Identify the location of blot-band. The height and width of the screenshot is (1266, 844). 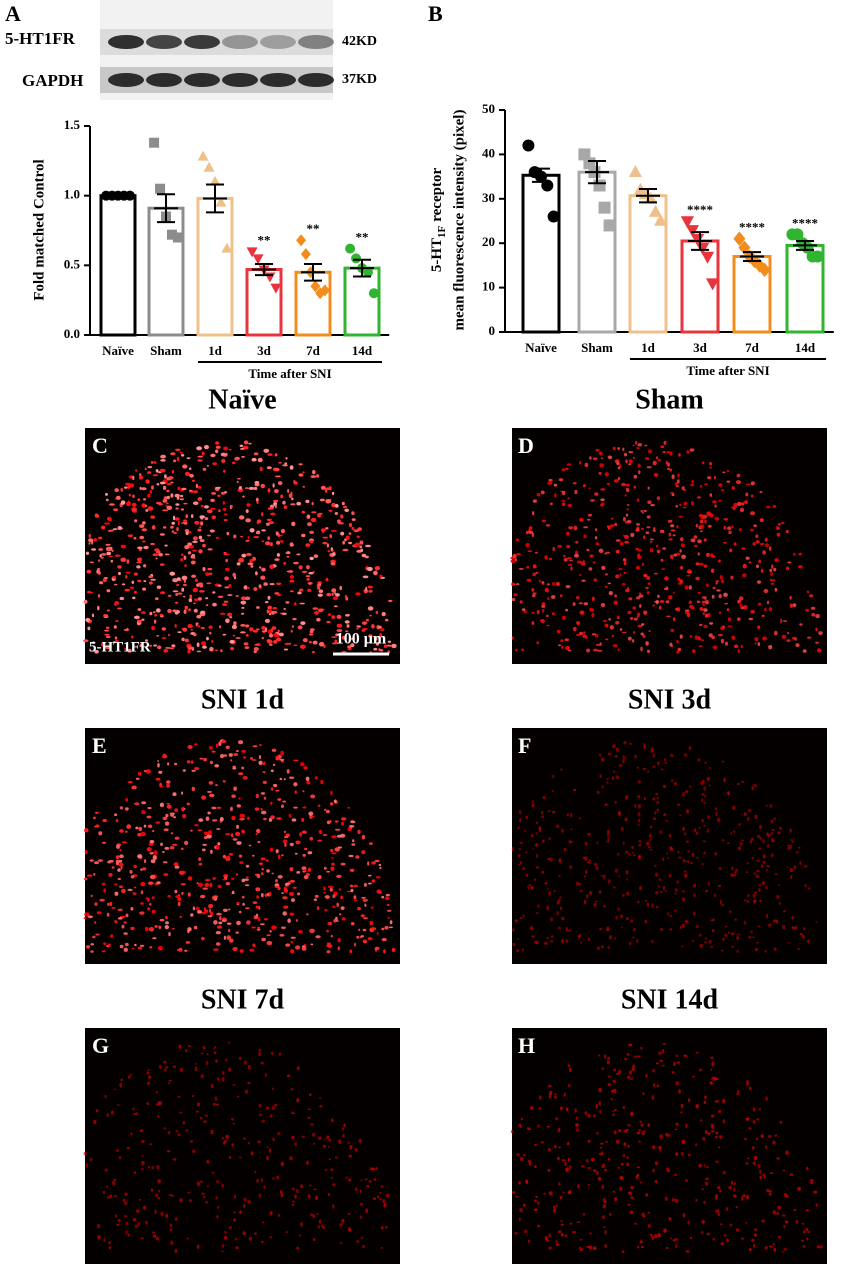
(126, 80).